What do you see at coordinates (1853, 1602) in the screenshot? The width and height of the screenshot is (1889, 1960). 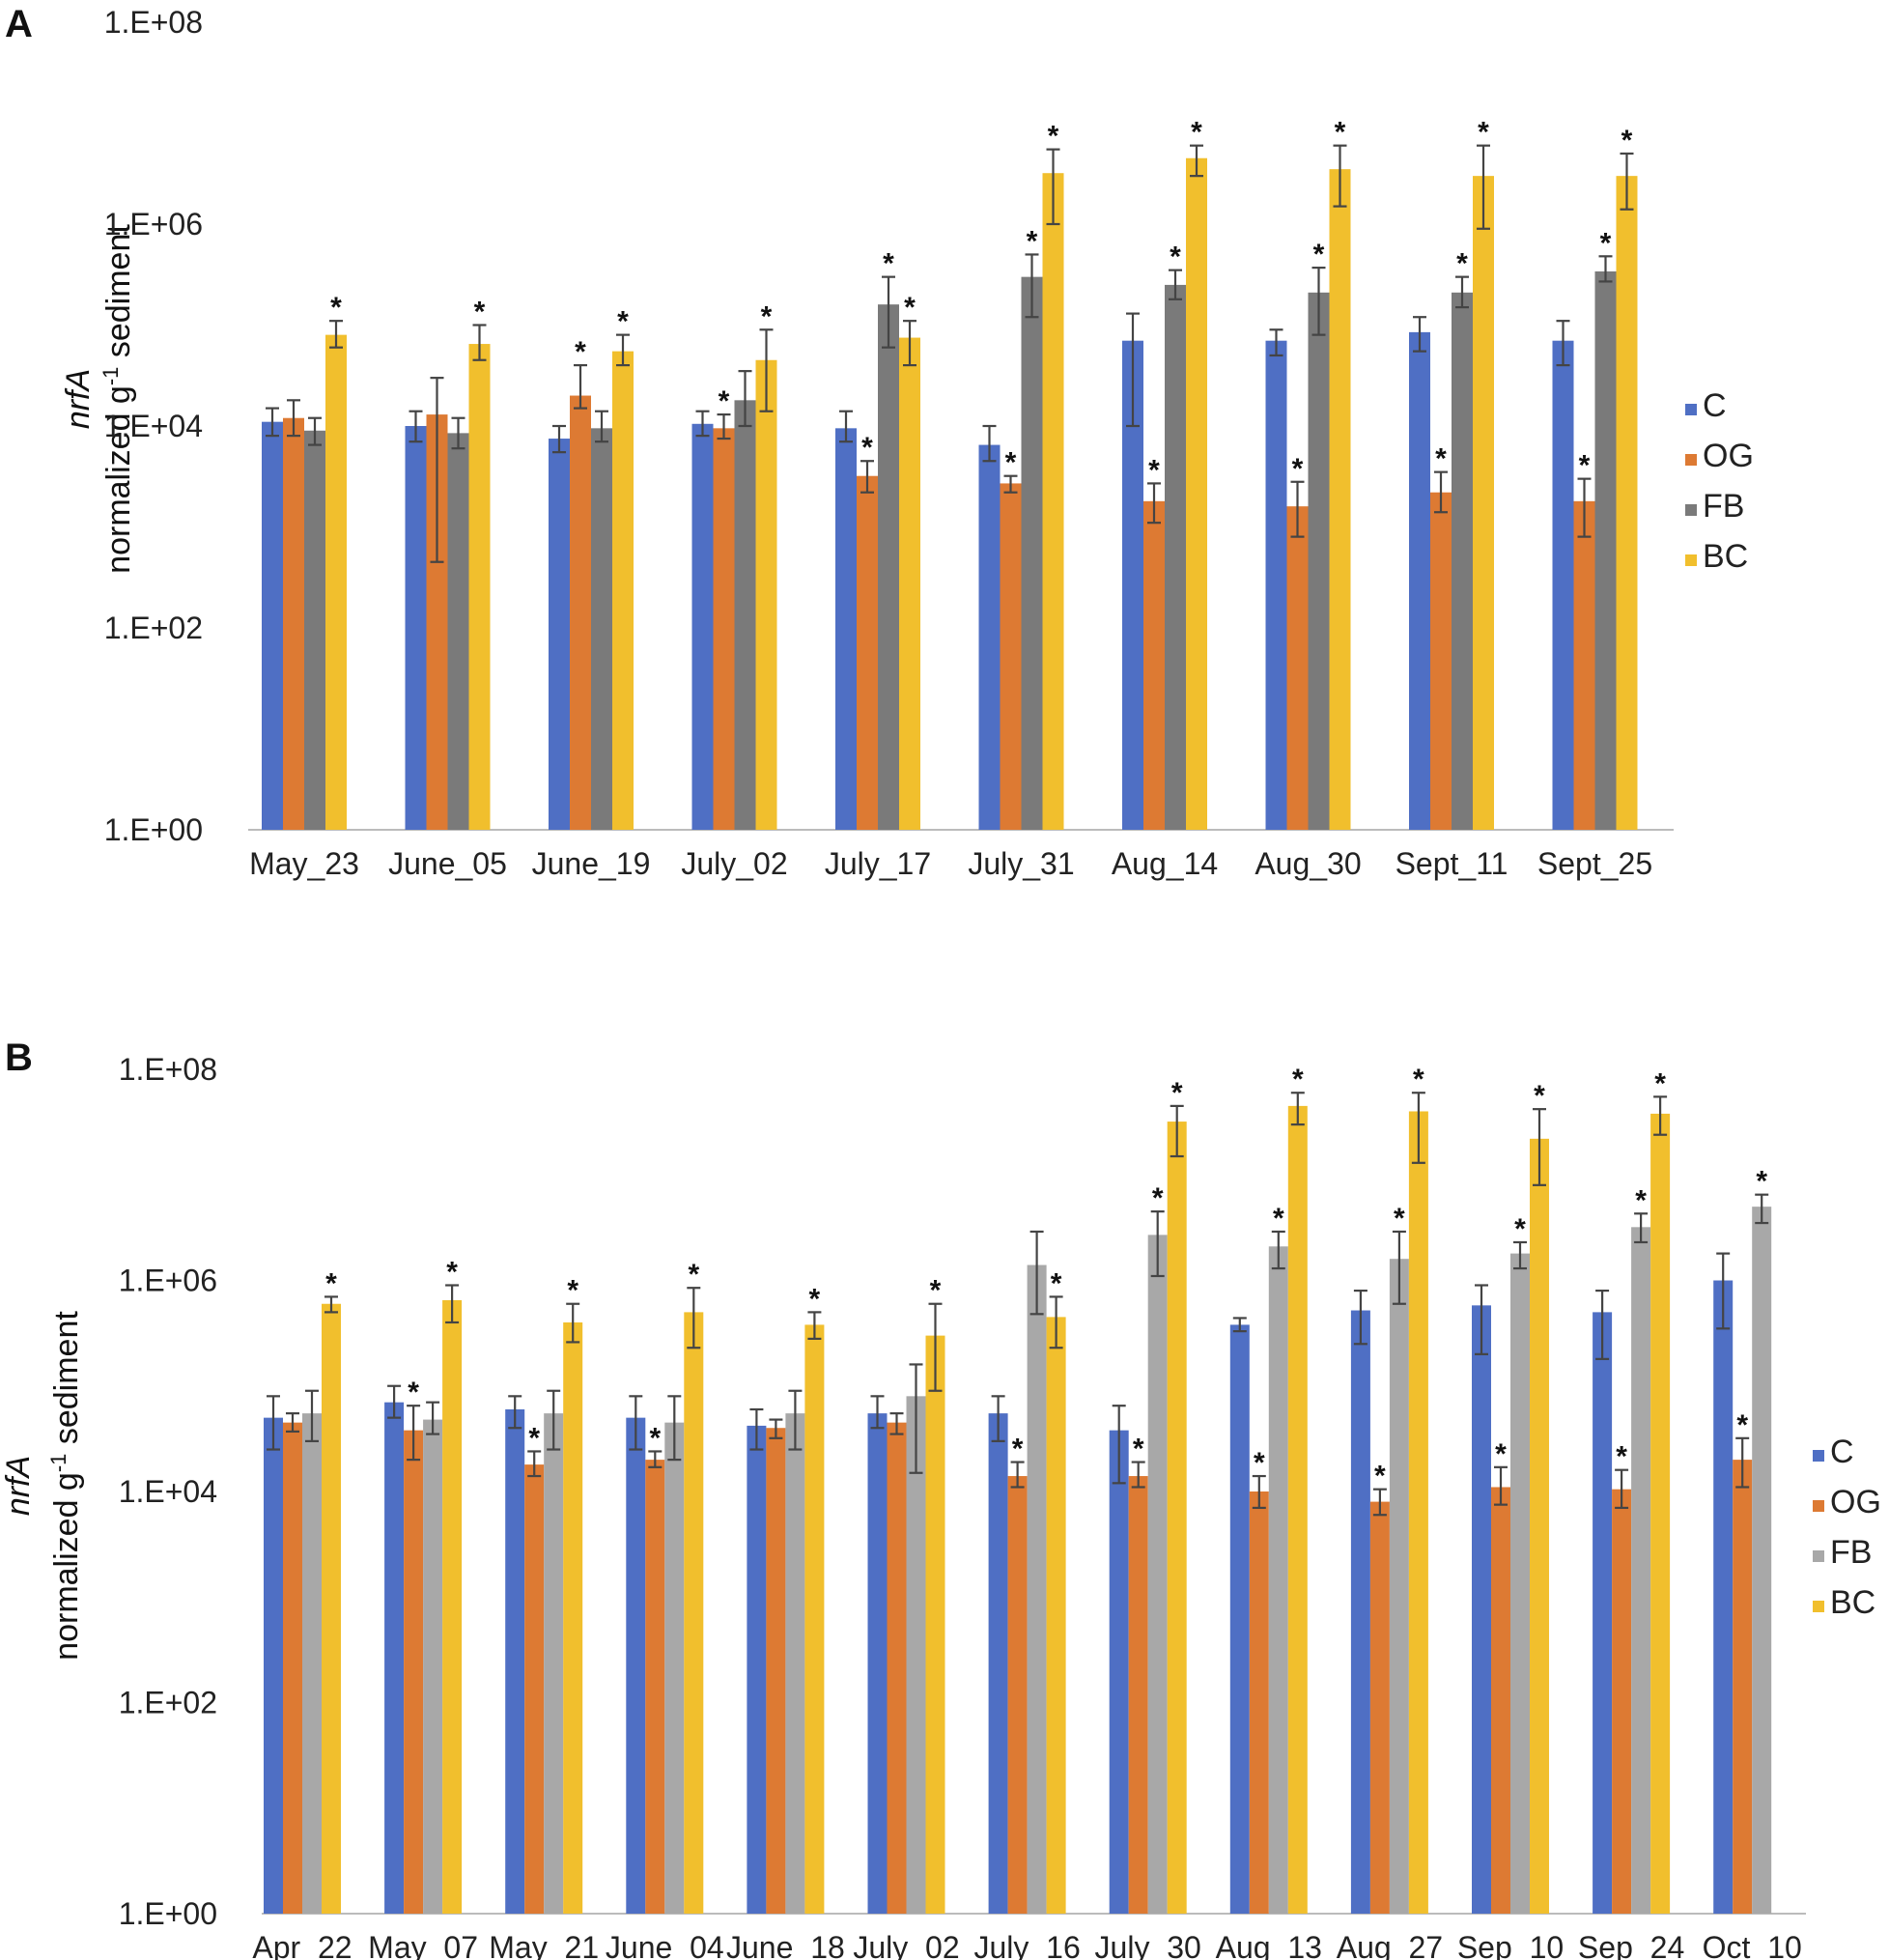 I see `legend-label-bc: BC` at bounding box center [1853, 1602].